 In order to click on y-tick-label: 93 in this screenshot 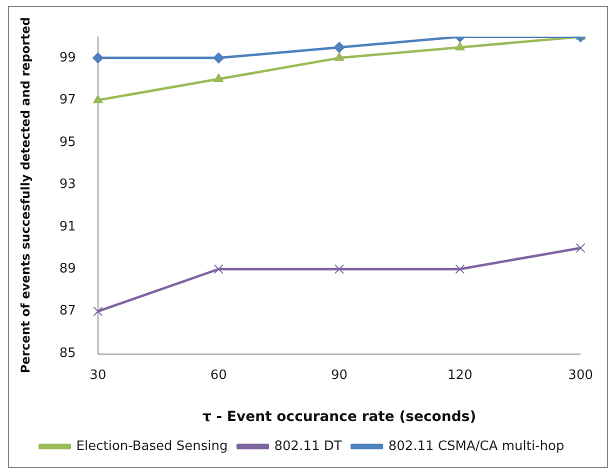, I will do `click(67, 184)`.